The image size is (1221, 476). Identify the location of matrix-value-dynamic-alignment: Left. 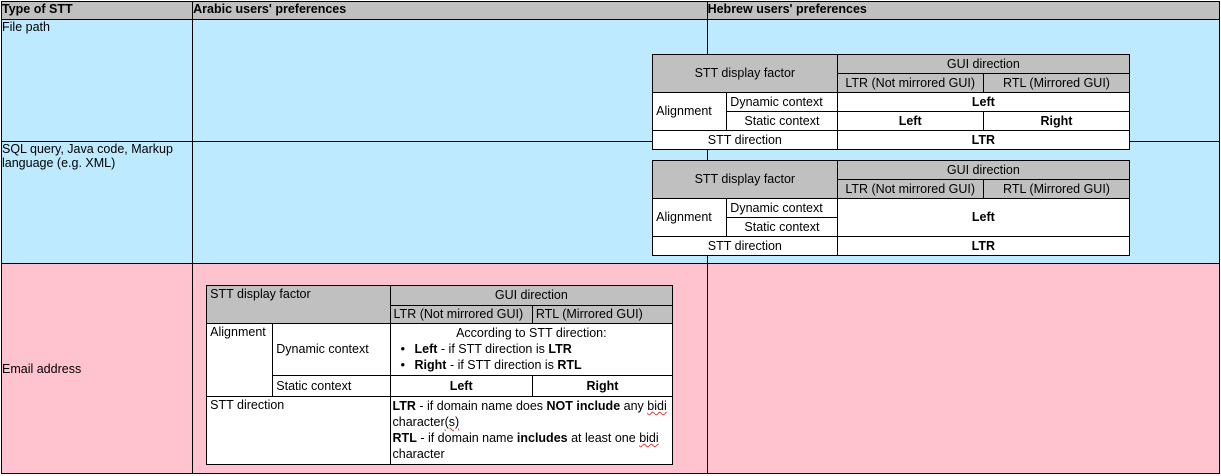
(983, 102).